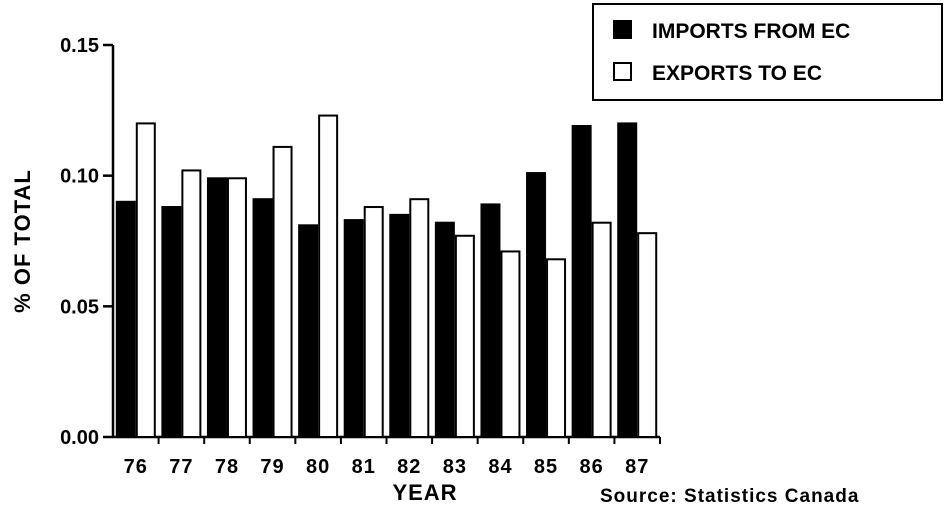  I want to click on x-tick-label: 82, so click(409, 467).